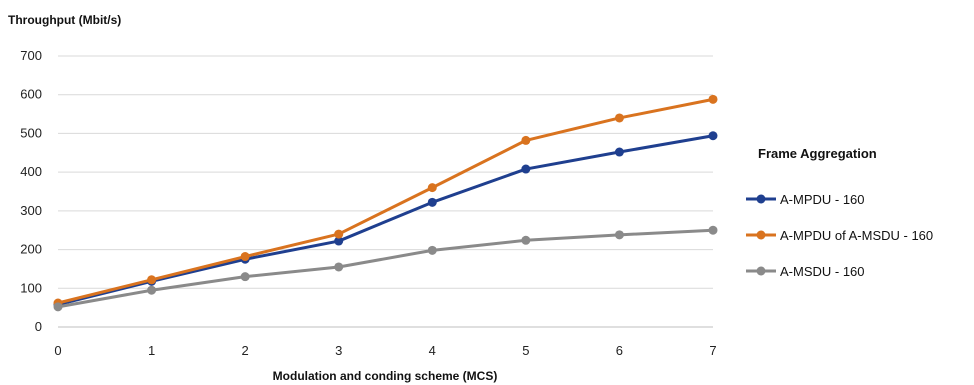 The width and height of the screenshot is (974, 385). What do you see at coordinates (432, 350) in the screenshot?
I see `x-tick-label: 4` at bounding box center [432, 350].